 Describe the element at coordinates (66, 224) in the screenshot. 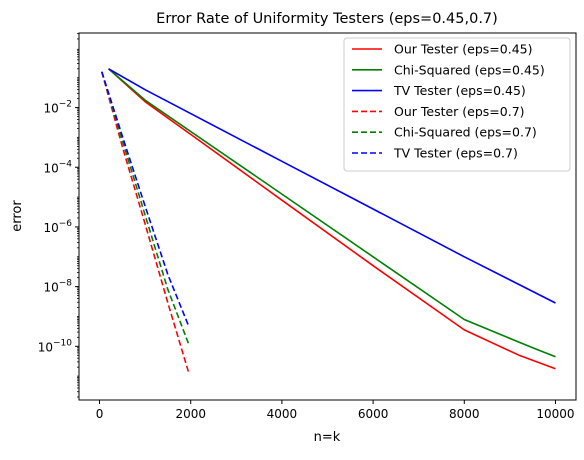

I see `y-tick-label-exponent: −6` at that location.